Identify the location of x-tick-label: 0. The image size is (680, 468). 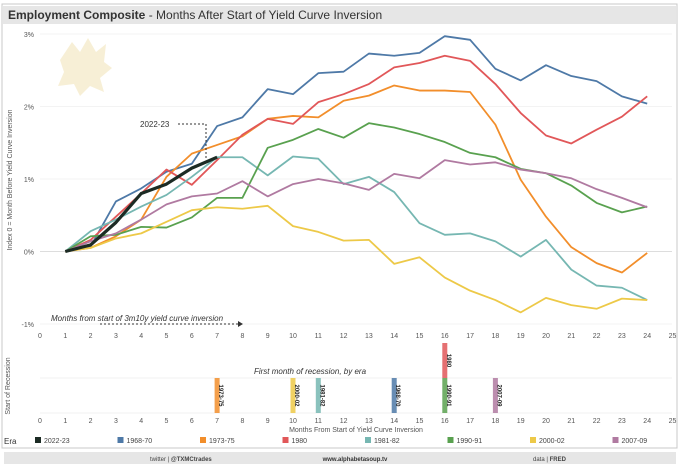
(40, 336).